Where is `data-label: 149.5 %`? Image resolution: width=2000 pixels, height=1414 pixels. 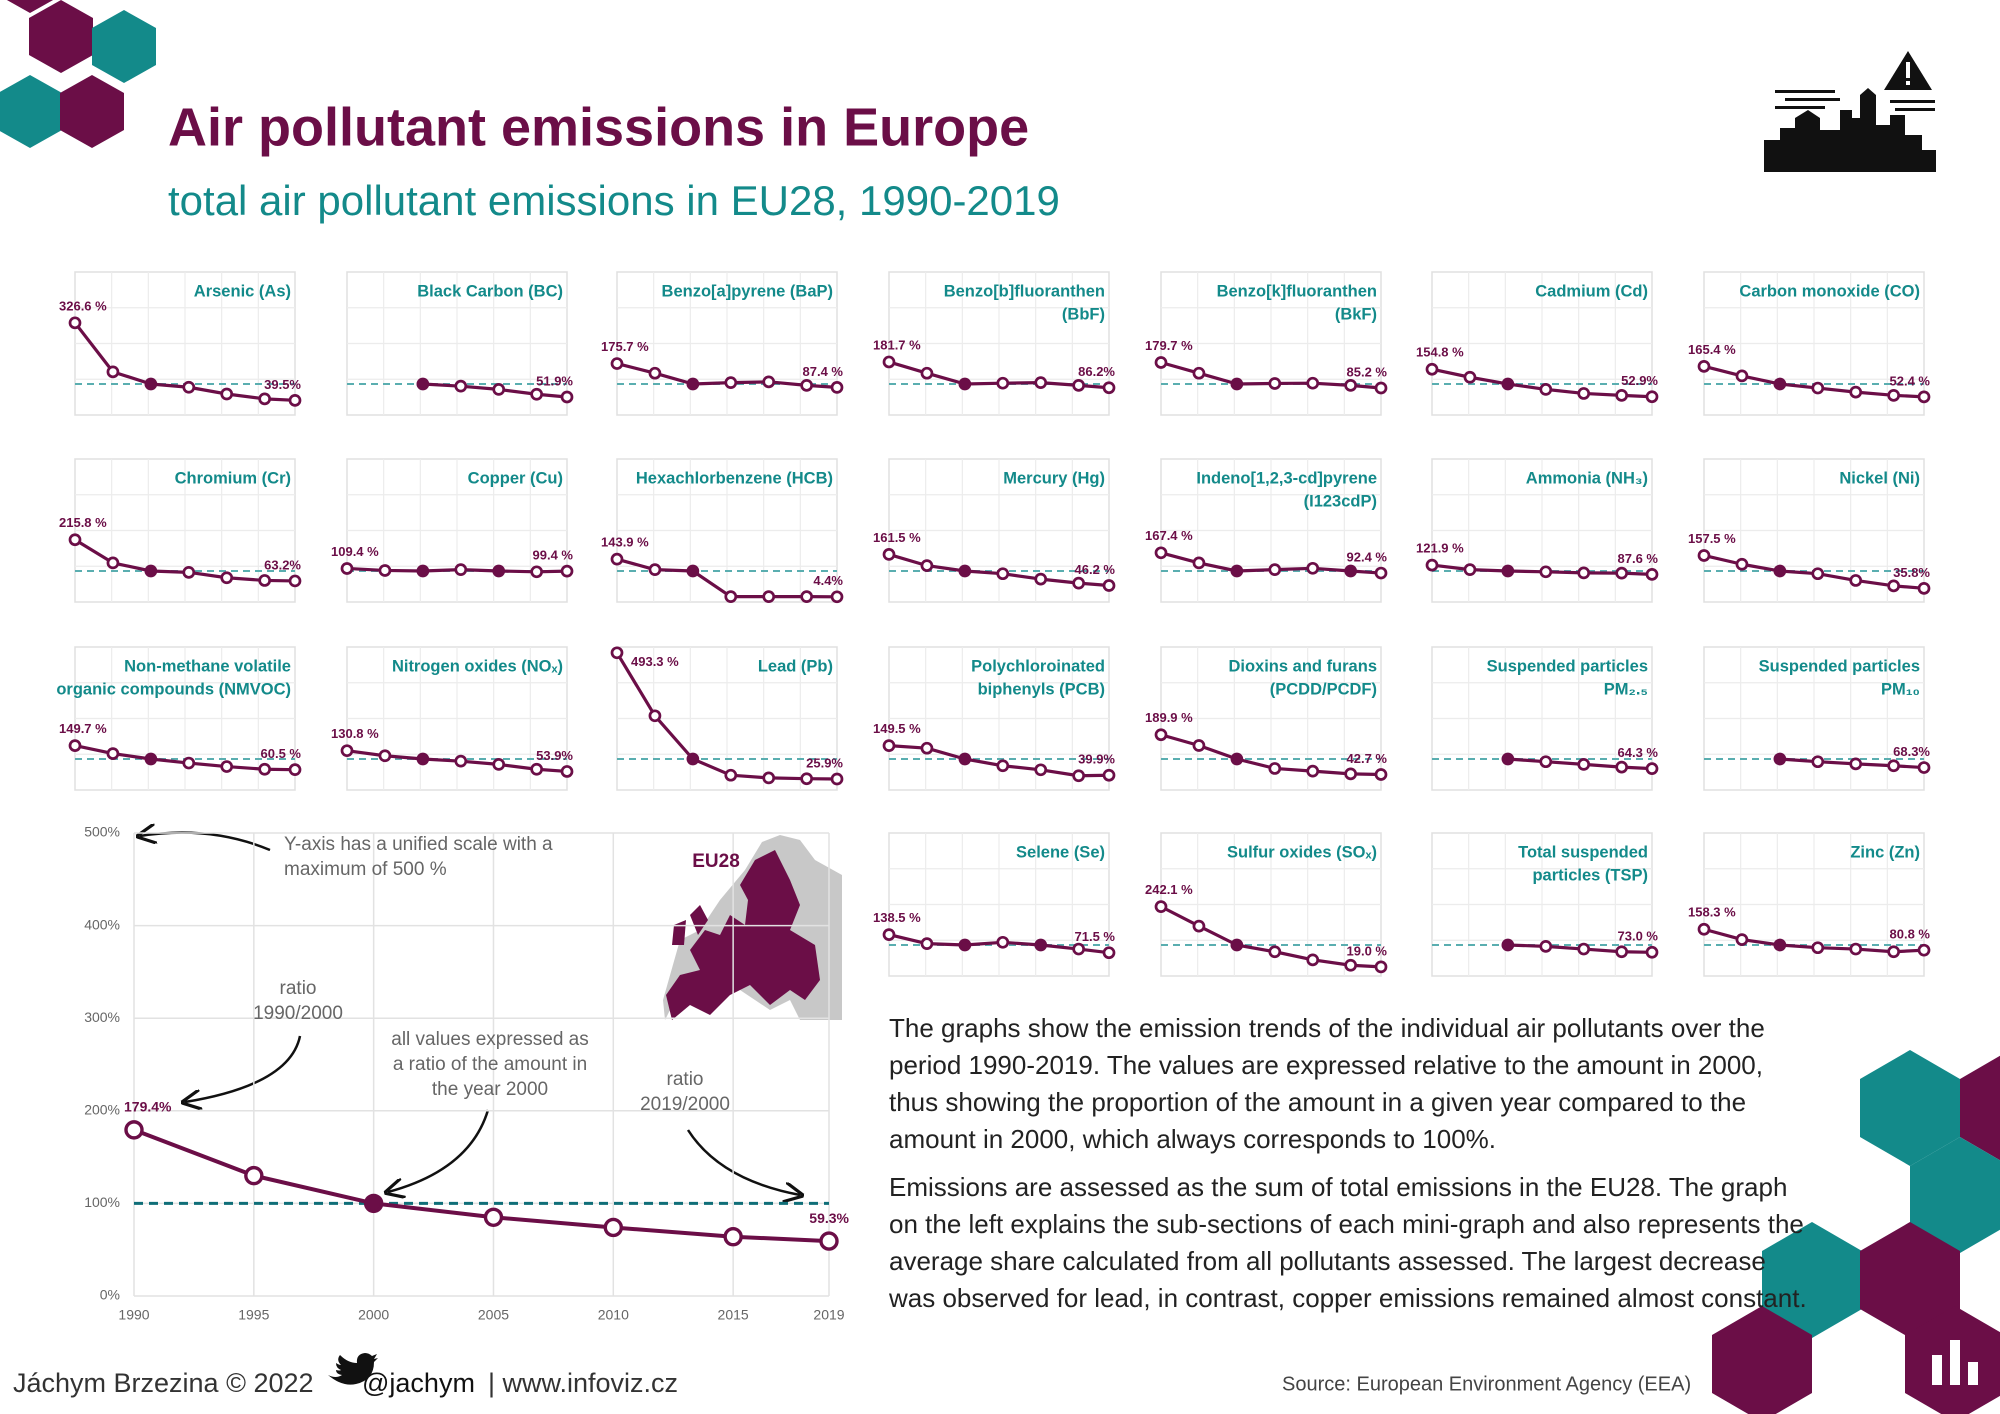 data-label: 149.5 % is located at coordinates (897, 728).